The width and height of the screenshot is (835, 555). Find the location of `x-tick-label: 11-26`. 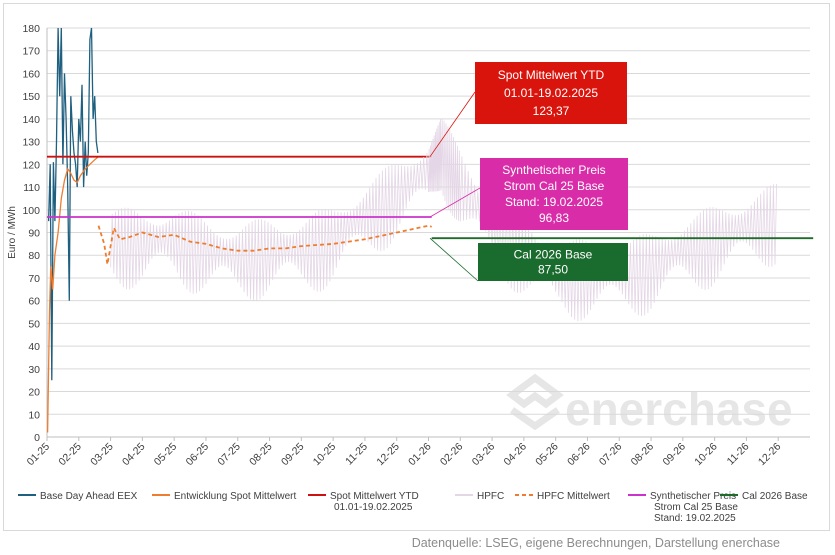

x-tick-label: 11-26 is located at coordinates (738, 454).